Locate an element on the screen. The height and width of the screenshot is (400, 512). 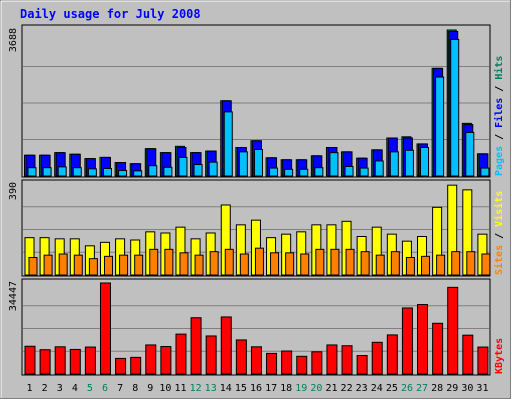
bottom-legend: KBytes is located at coordinates (499, 356).